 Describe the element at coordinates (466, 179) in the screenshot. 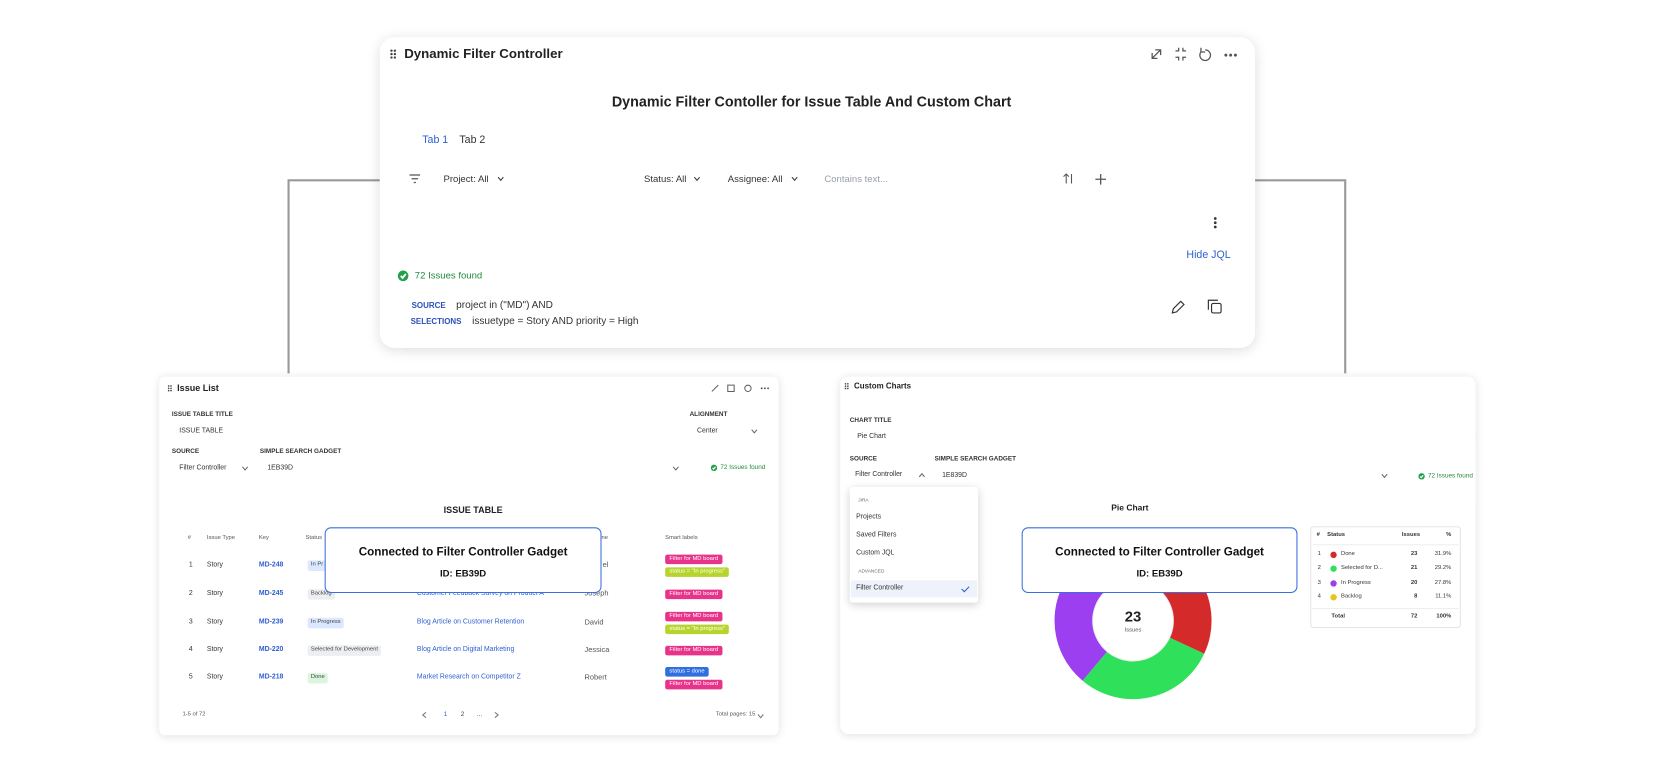

I see `filter-label: Project: All` at that location.